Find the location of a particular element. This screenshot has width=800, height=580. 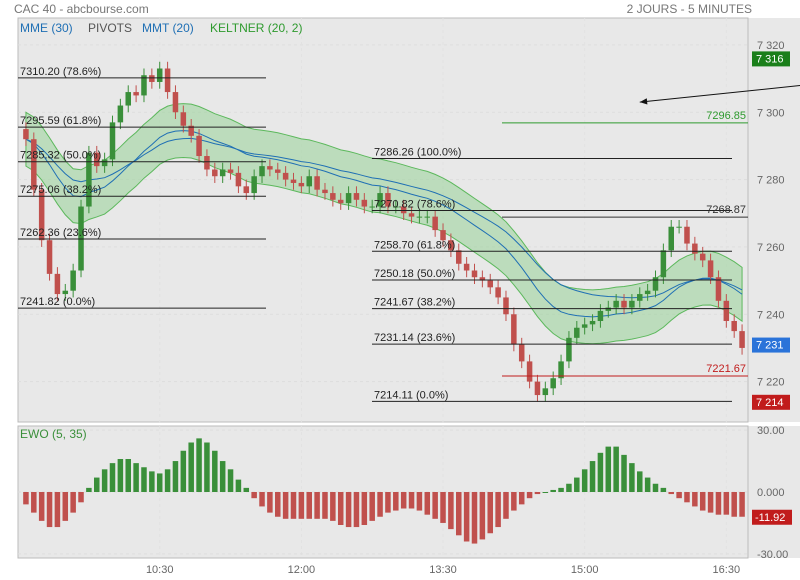

price-tick-label: 7 280 is located at coordinates (771, 181).